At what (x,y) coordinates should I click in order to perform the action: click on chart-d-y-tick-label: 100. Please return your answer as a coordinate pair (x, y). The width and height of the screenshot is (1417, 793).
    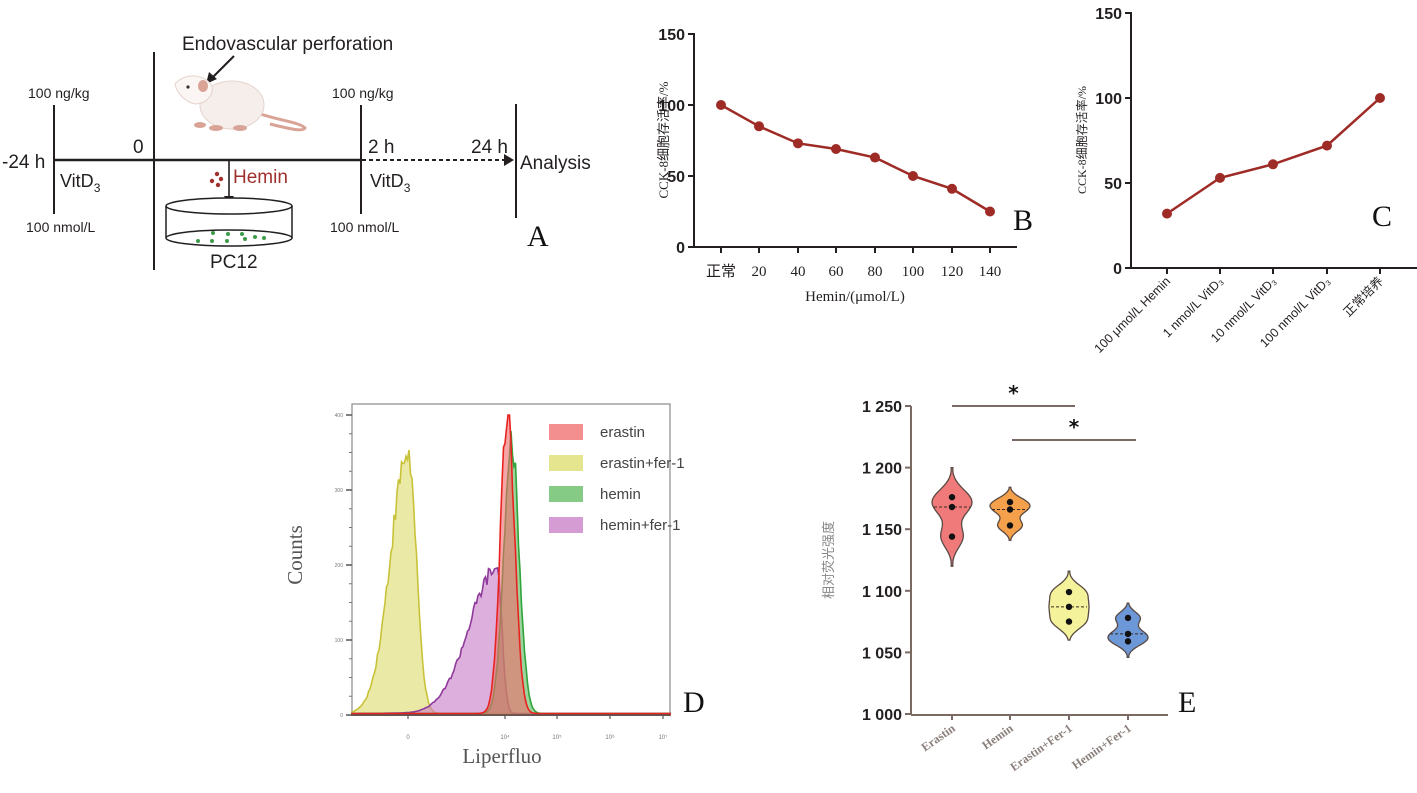
    Looking at the image, I should click on (339, 641).